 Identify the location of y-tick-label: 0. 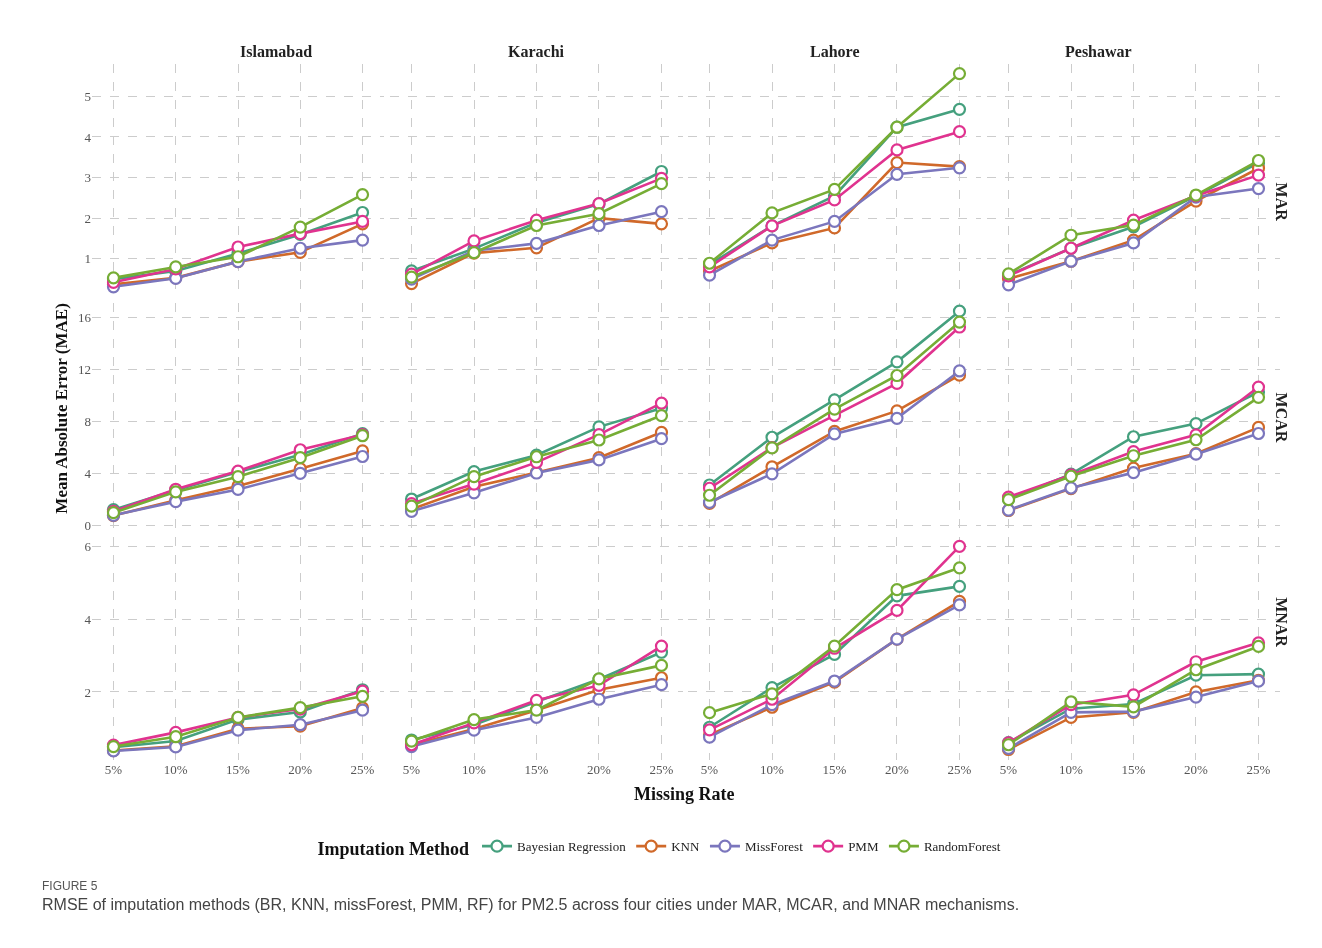
(87, 526).